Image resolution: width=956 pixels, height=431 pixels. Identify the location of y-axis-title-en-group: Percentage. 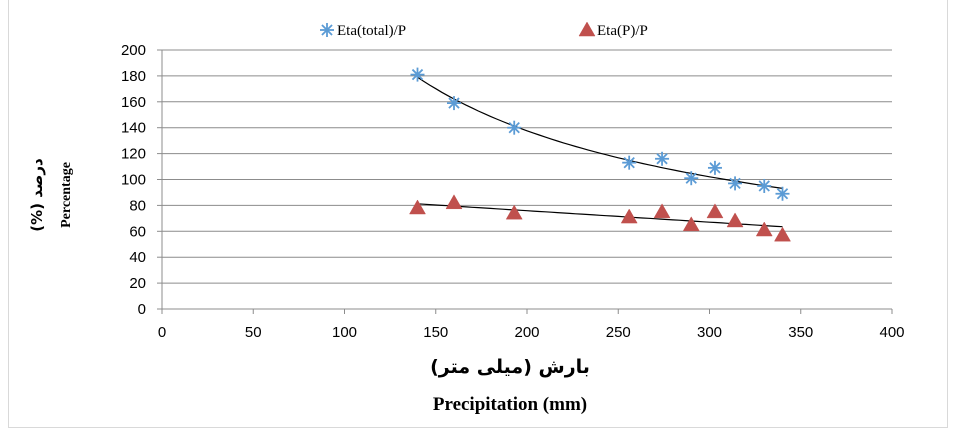
(66, 195).